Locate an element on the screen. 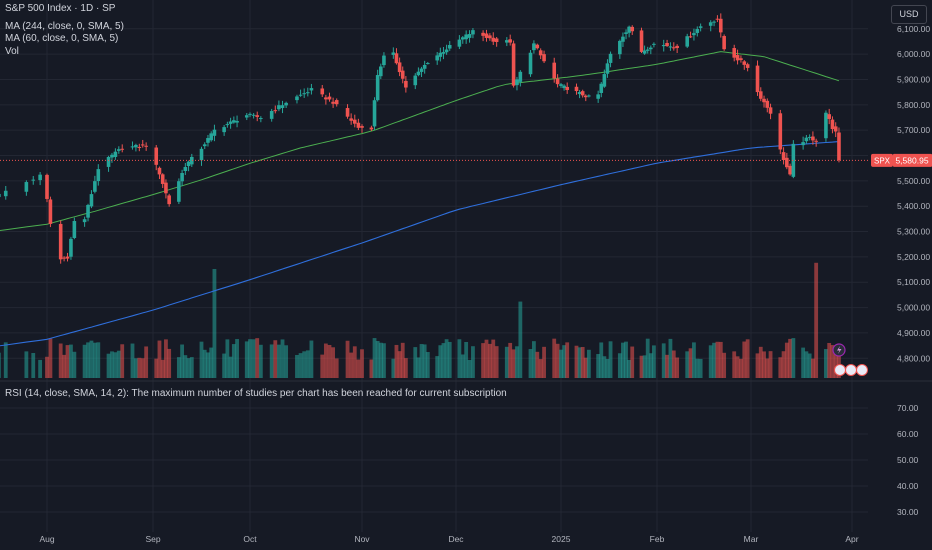 The height and width of the screenshot is (550, 932). rsi-tick-label: 70.00 is located at coordinates (908, 408).